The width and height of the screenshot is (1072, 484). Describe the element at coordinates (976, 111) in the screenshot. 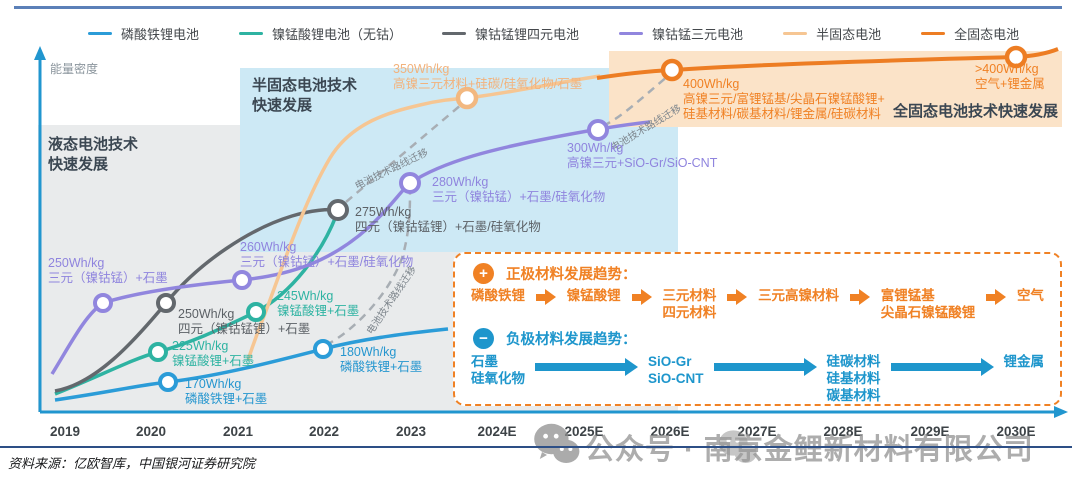

I see `phase-label-solidstate: 全固态电池技术快速发展` at that location.